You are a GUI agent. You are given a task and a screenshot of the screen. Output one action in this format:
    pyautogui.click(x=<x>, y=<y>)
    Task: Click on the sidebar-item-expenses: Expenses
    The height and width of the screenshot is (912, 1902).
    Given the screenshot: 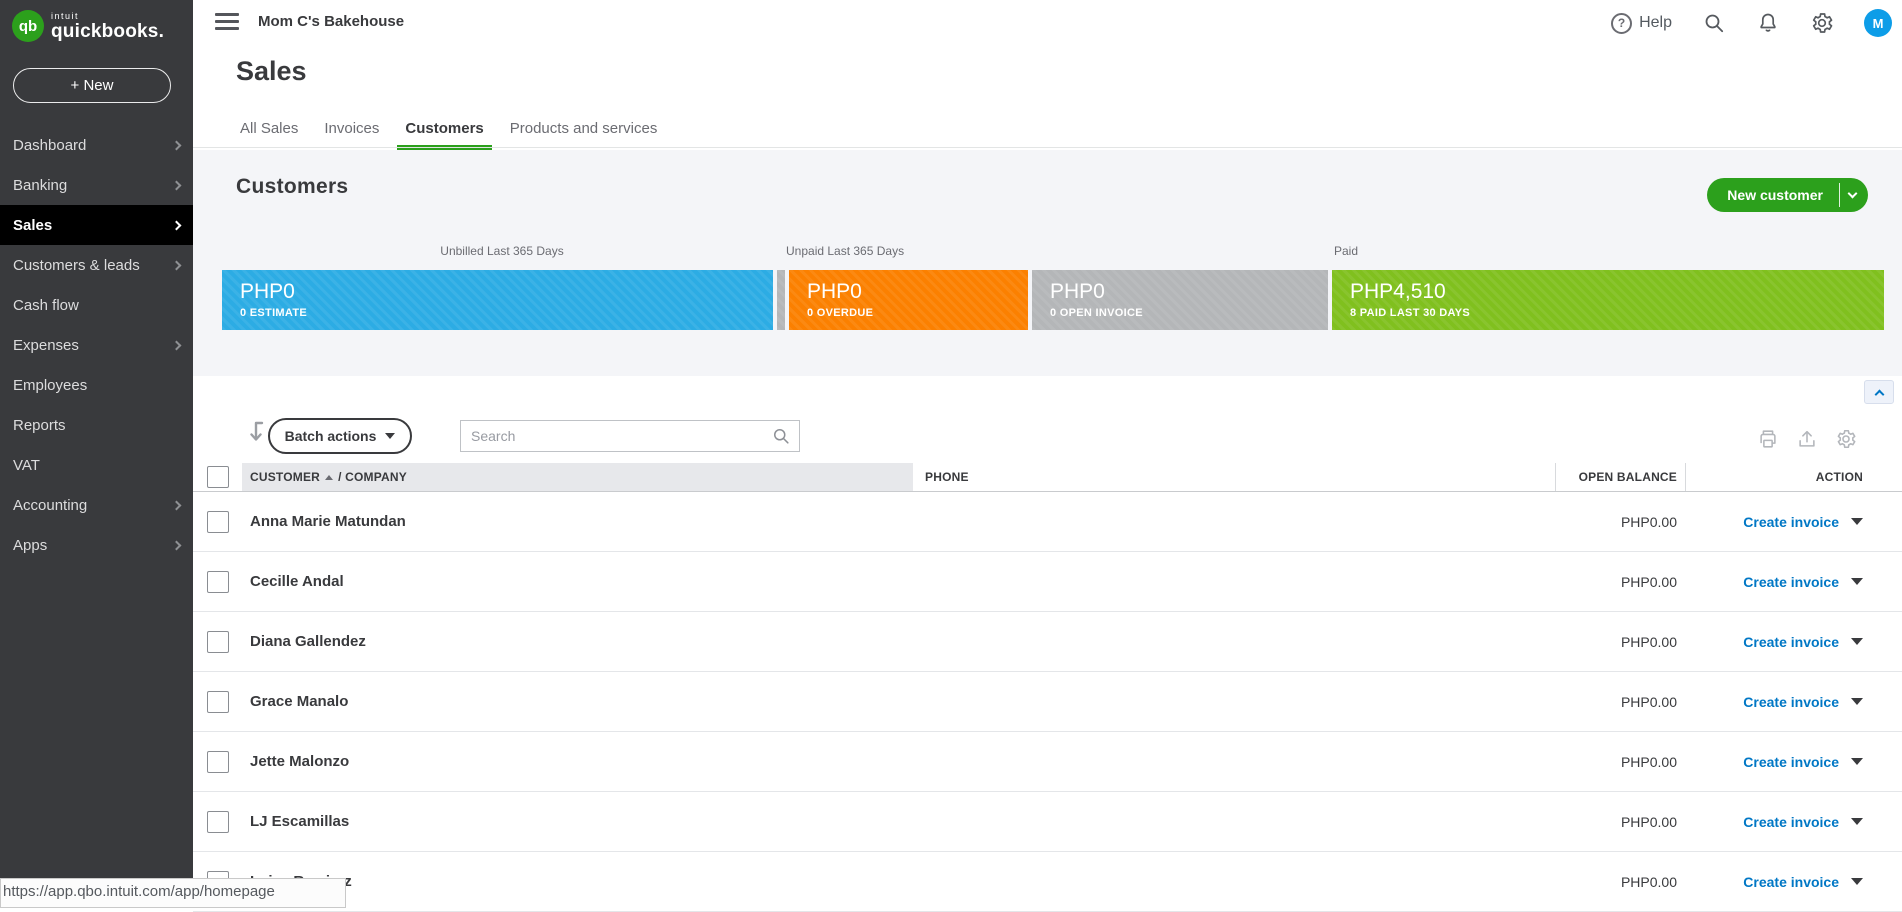 What is the action you would take?
    pyautogui.click(x=96, y=345)
    